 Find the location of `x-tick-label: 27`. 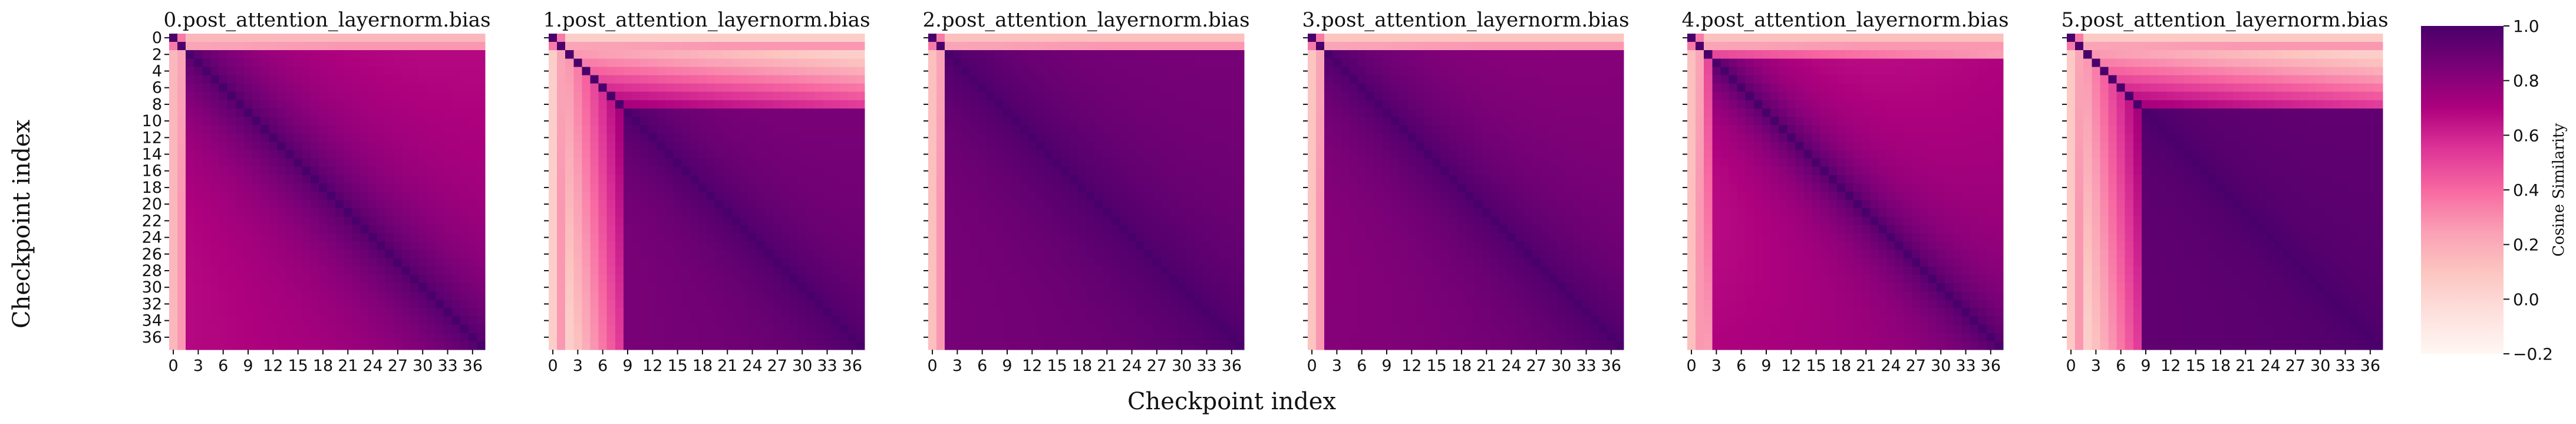

x-tick-label: 27 is located at coordinates (1157, 366).